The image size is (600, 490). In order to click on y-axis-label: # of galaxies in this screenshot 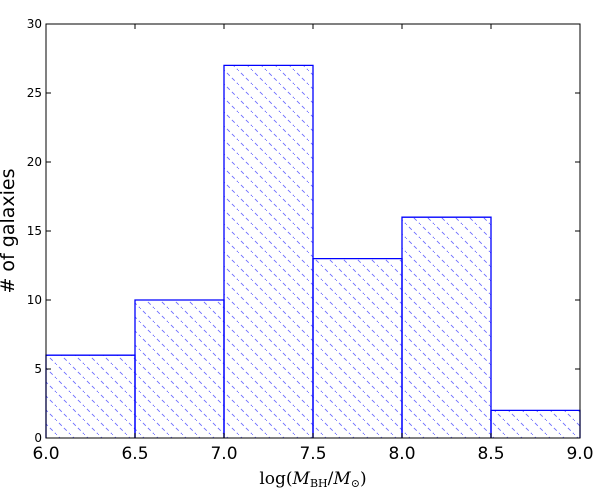, I will do `click(9, 230)`.